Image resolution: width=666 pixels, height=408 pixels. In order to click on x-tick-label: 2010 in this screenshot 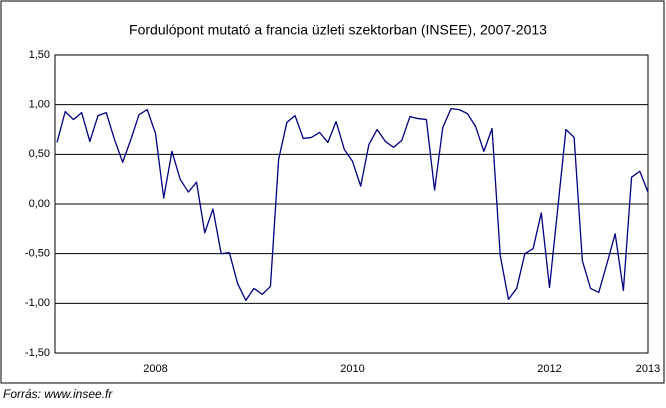, I will do `click(352, 369)`.